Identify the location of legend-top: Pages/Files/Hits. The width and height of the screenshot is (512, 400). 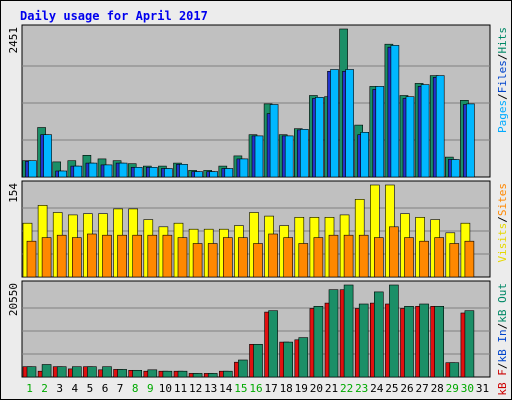
(502, 80).